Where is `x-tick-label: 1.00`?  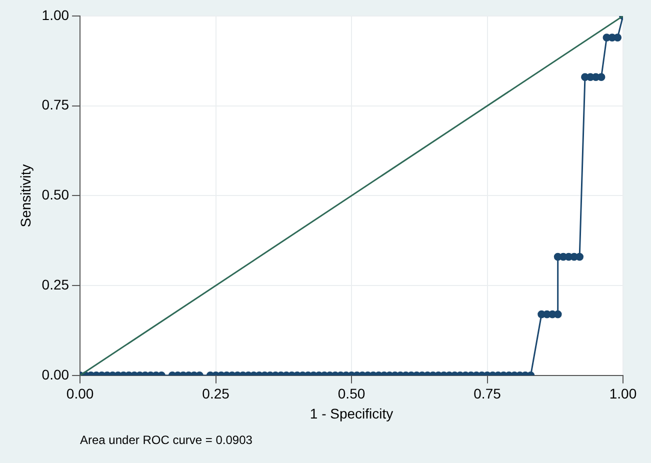 x-tick-label: 1.00 is located at coordinates (623, 394).